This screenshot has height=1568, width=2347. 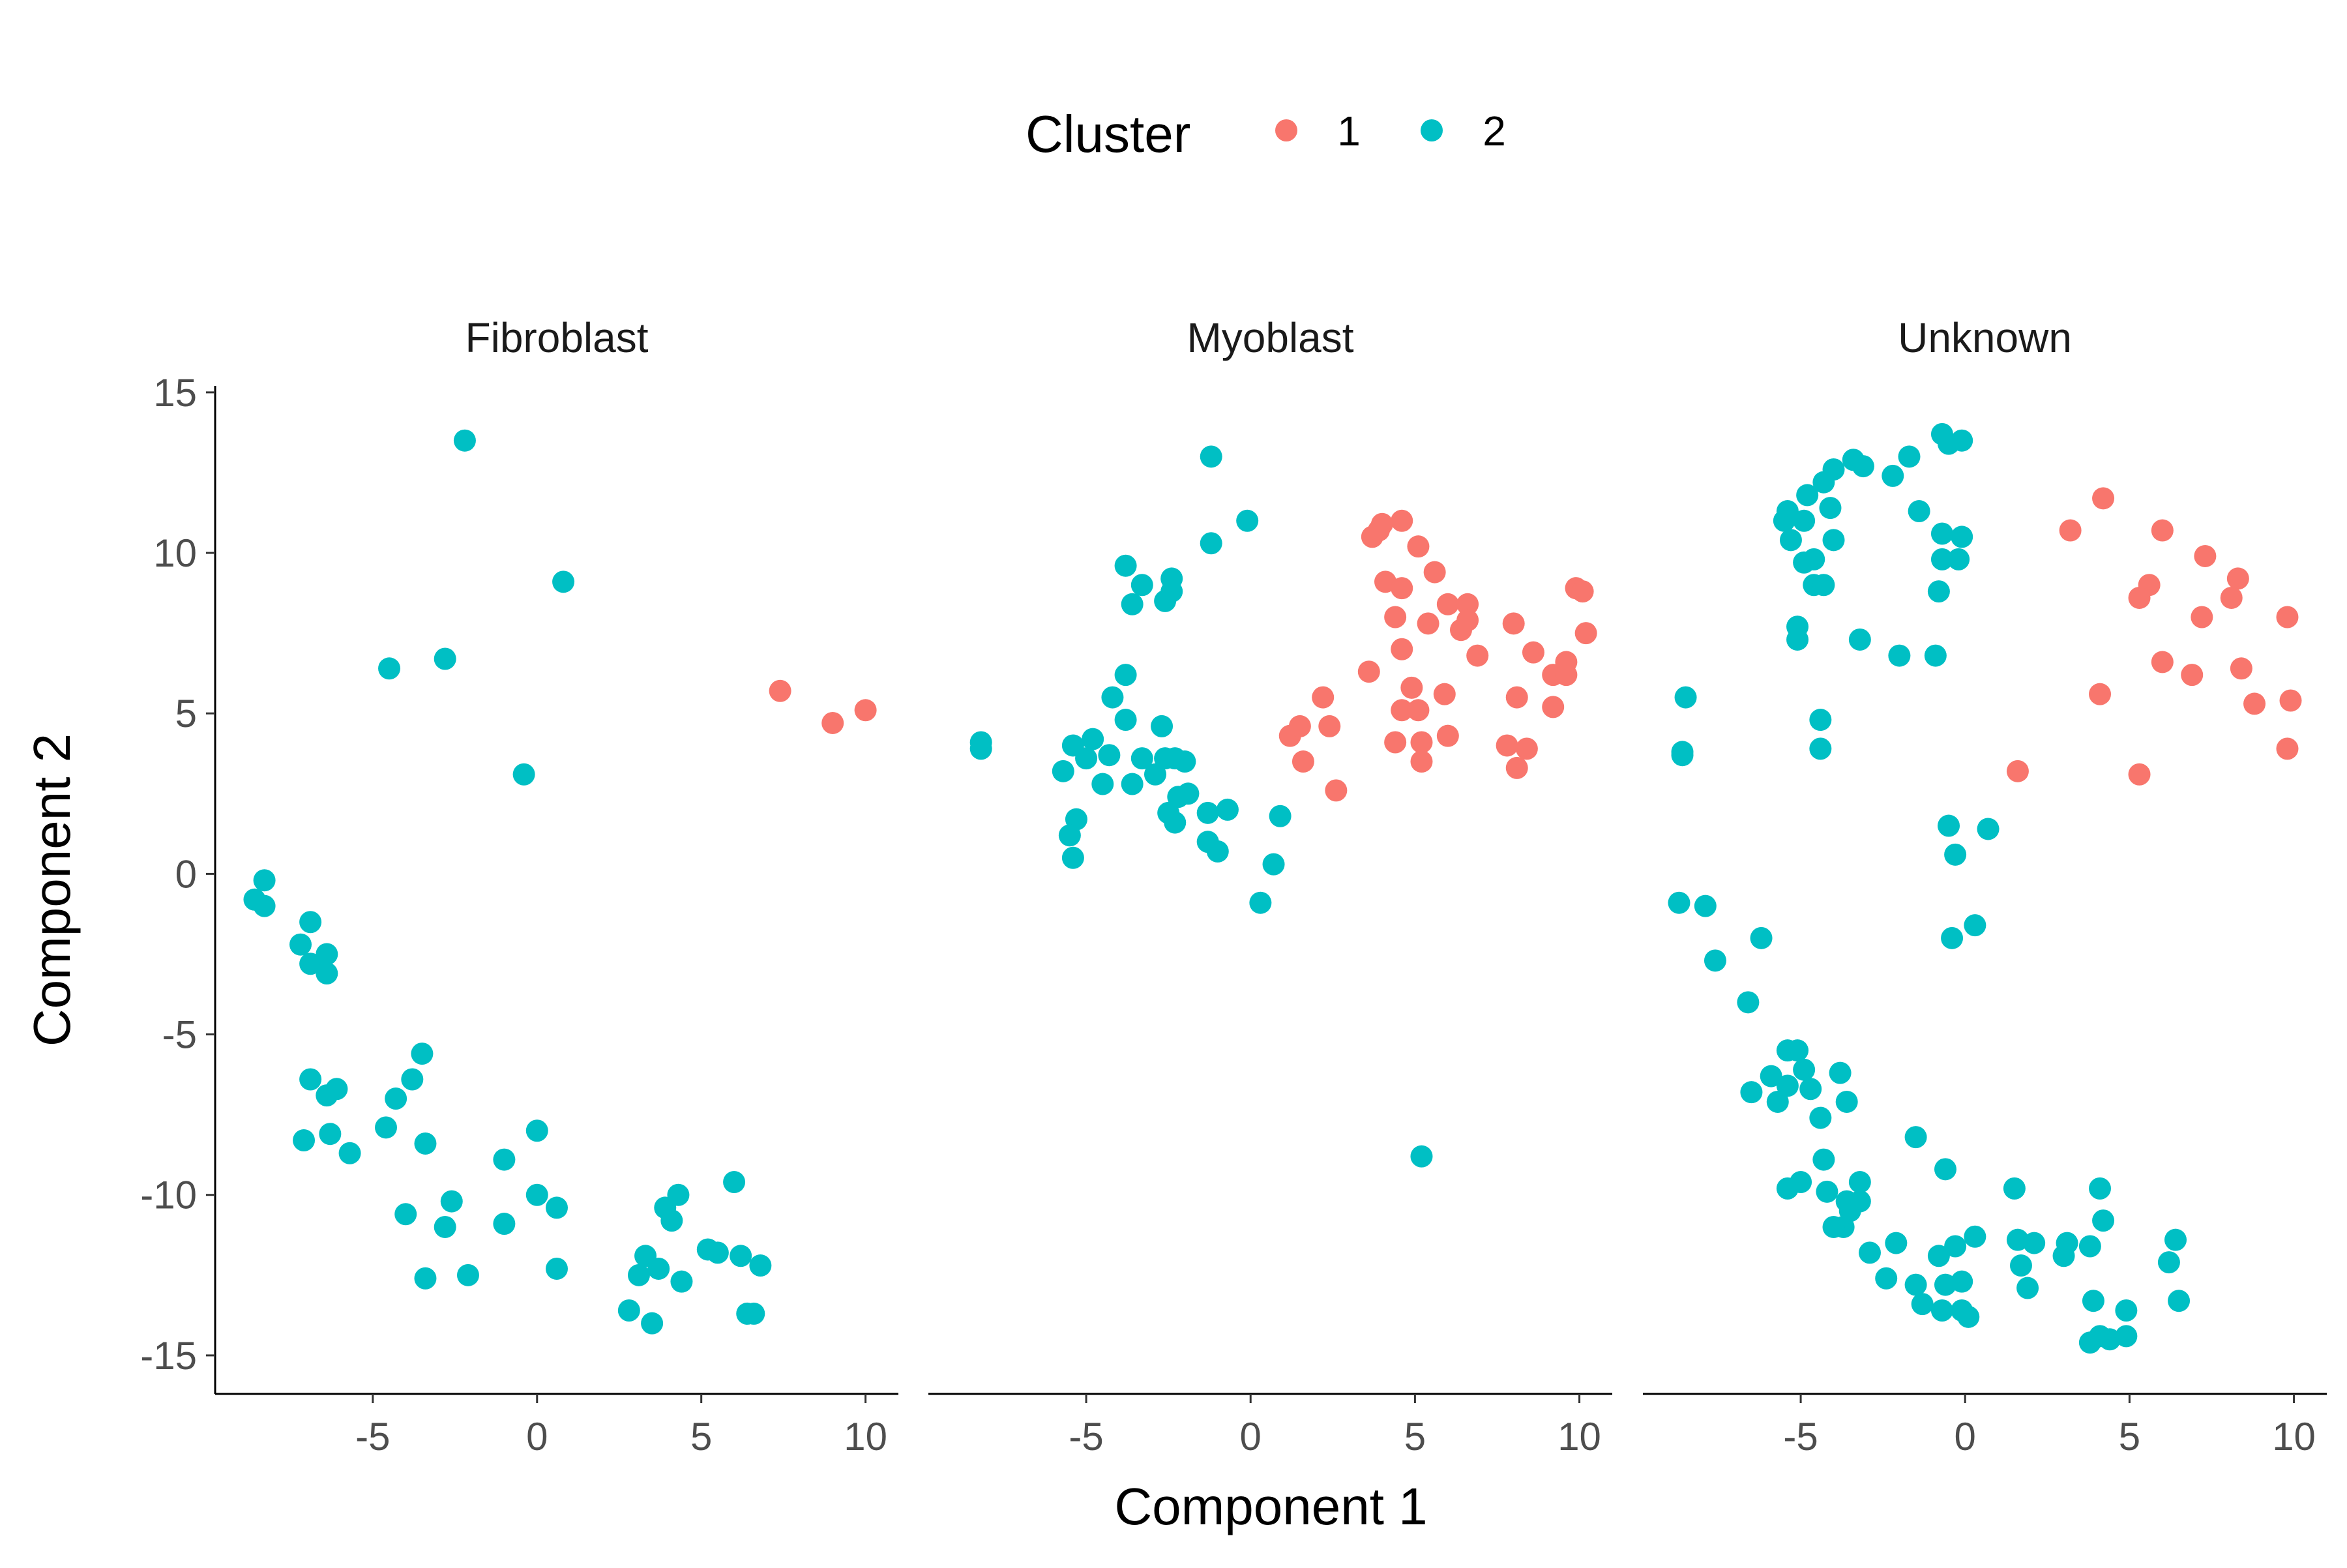 I want to click on y-axis-title: Component 2, so click(x=52, y=889).